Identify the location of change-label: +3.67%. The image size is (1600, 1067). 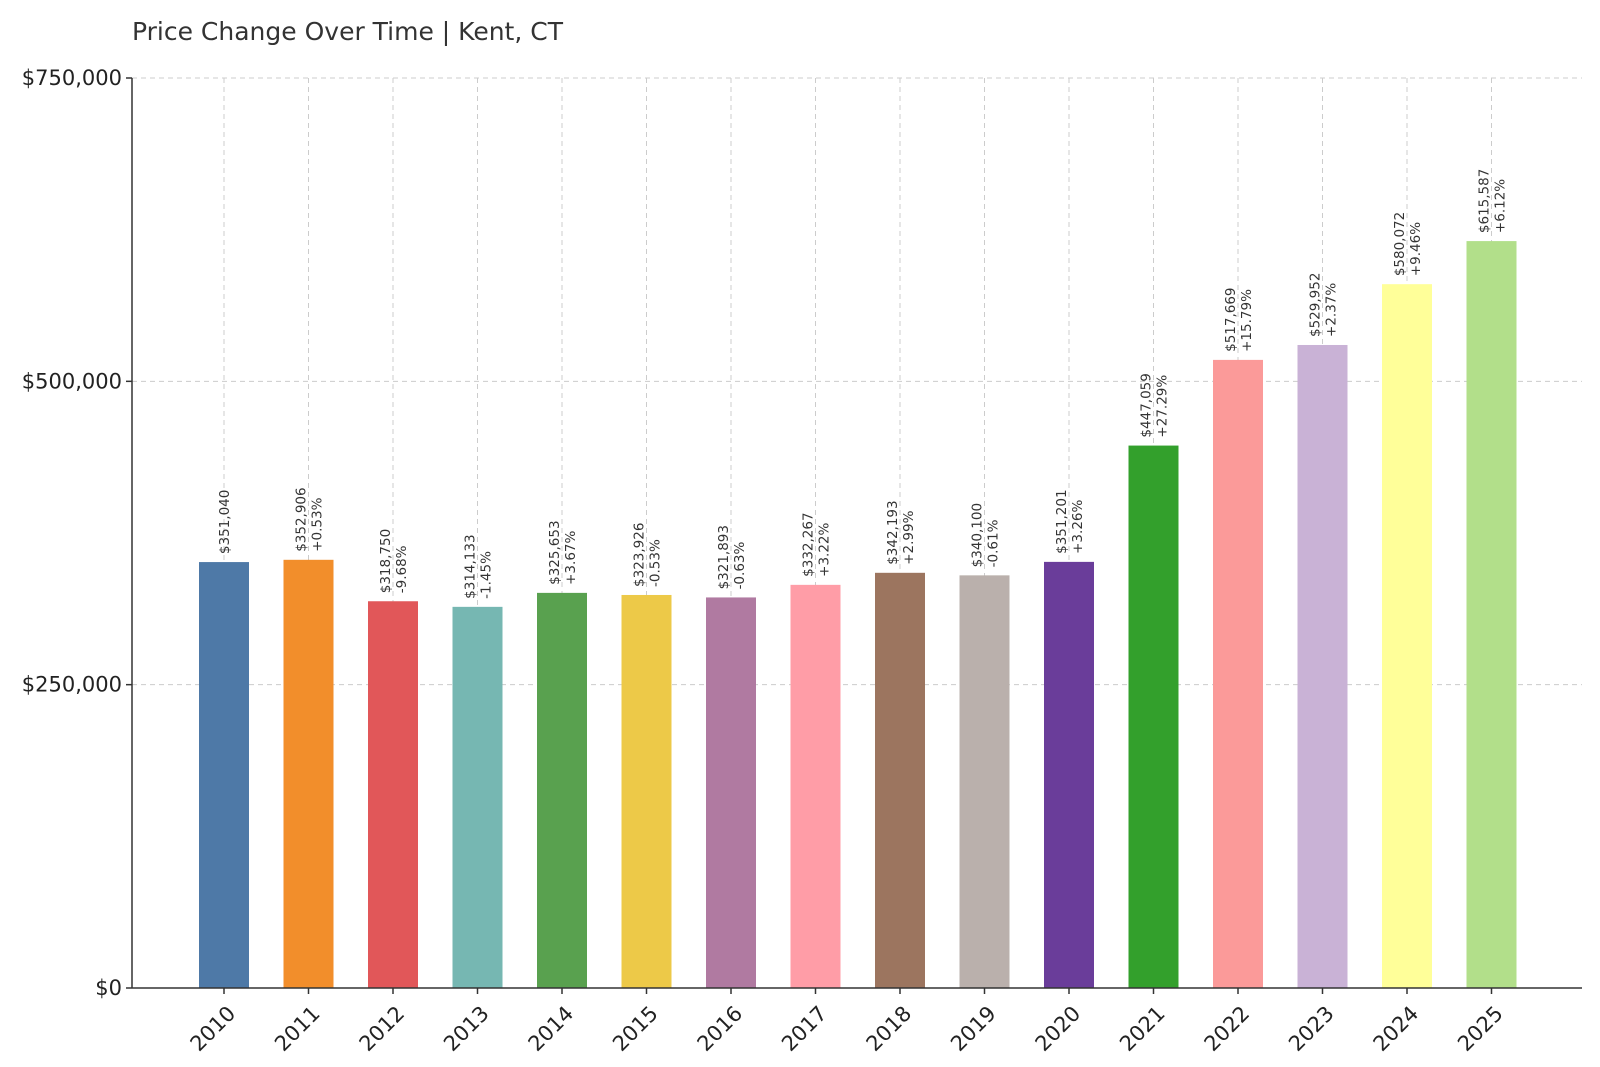
(571, 558).